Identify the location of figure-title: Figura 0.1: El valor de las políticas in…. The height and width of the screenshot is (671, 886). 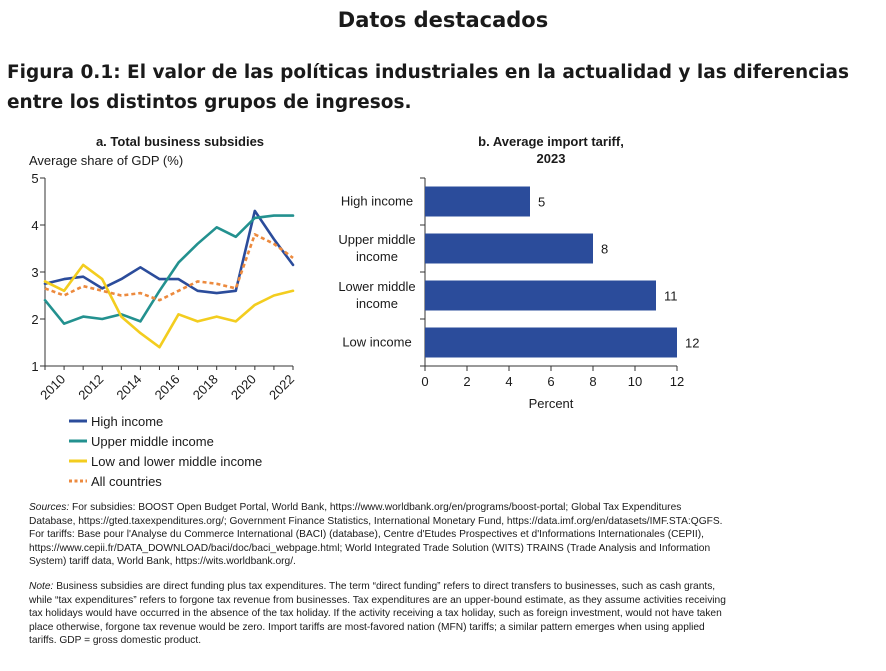
(428, 87).